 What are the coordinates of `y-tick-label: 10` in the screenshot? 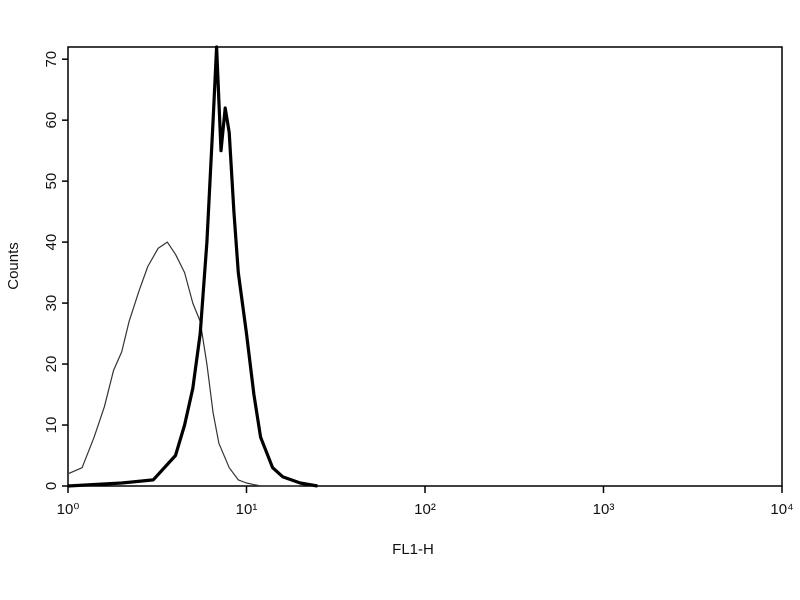 It's located at (51, 425).